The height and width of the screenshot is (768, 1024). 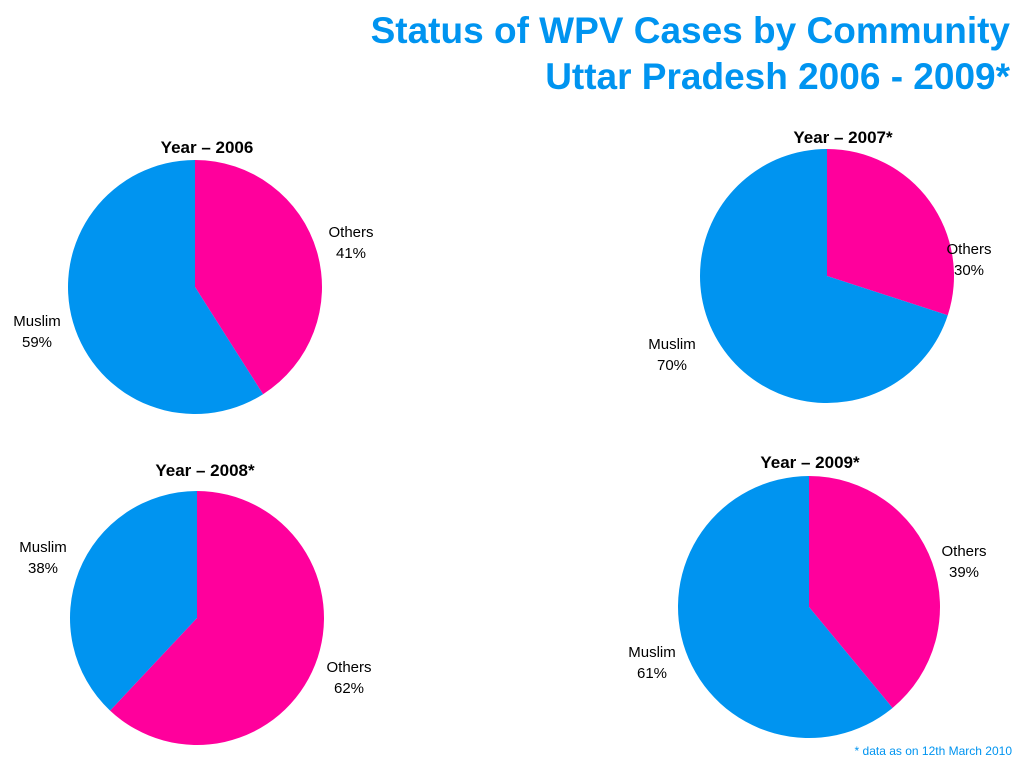 I want to click on slice-label-others: Others 30%, so click(x=968, y=260).